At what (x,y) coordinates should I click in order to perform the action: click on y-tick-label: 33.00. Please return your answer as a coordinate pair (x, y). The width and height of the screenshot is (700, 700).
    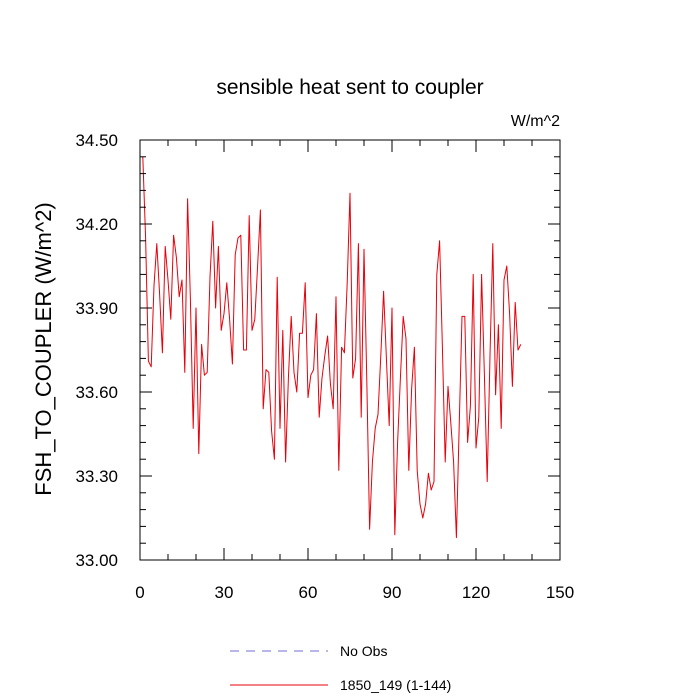
    Looking at the image, I should click on (96, 560).